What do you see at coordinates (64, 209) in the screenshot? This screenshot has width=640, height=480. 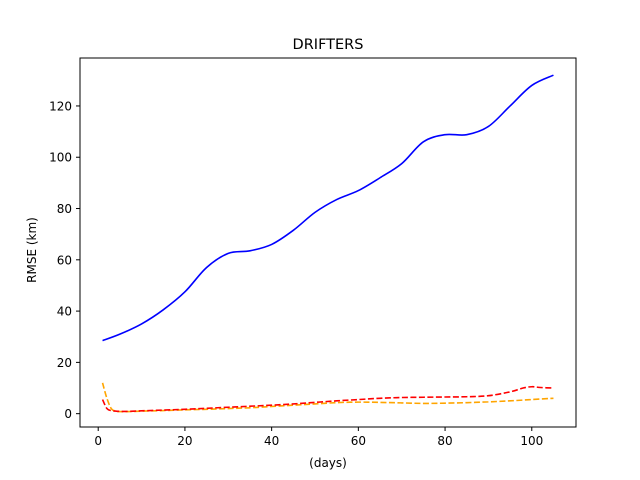 I see `y-tick-label: 80` at bounding box center [64, 209].